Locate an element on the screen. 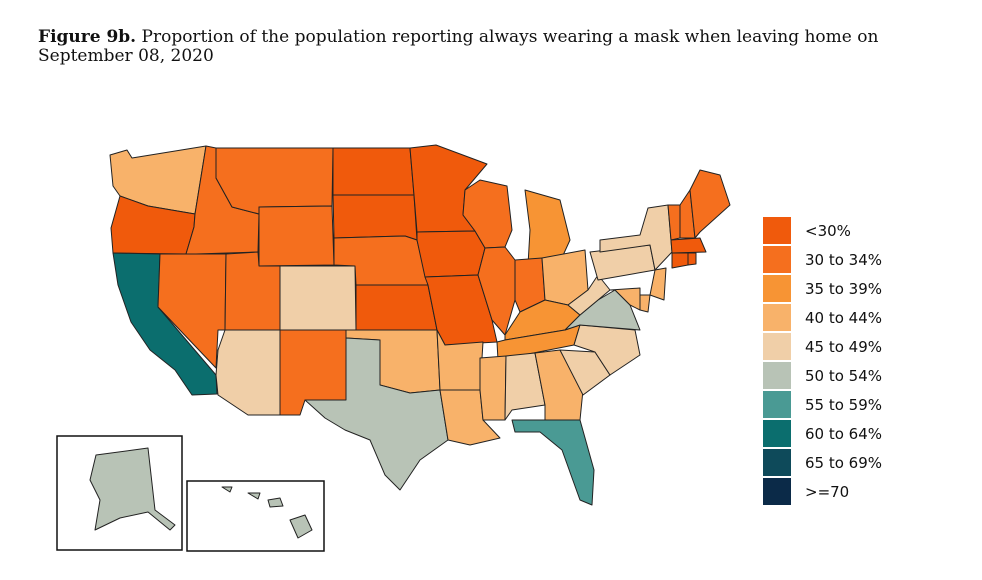 Image resolution: width=982 pixels, height=580 pixels. legend-item: 60 to 64% is located at coordinates (822, 433).